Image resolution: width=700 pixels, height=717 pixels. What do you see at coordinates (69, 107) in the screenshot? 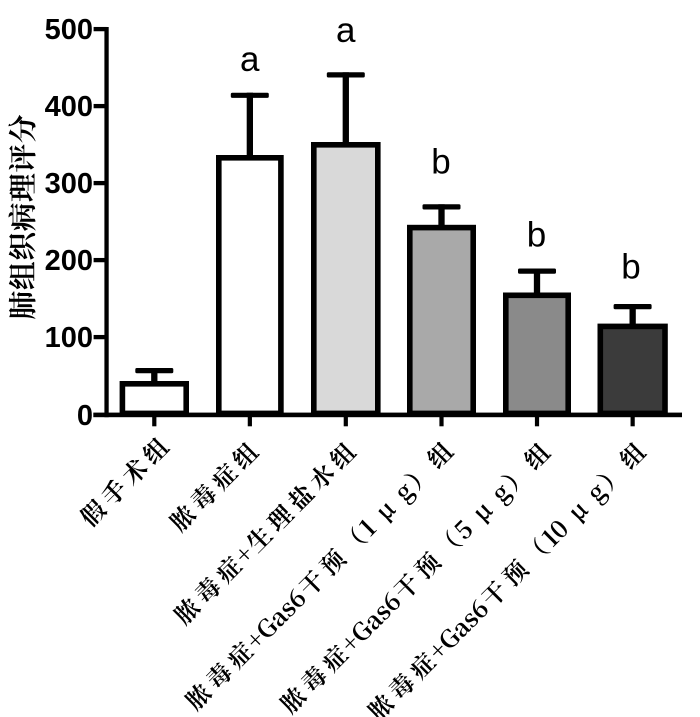
I see `svg-text: 400` at bounding box center [69, 107].